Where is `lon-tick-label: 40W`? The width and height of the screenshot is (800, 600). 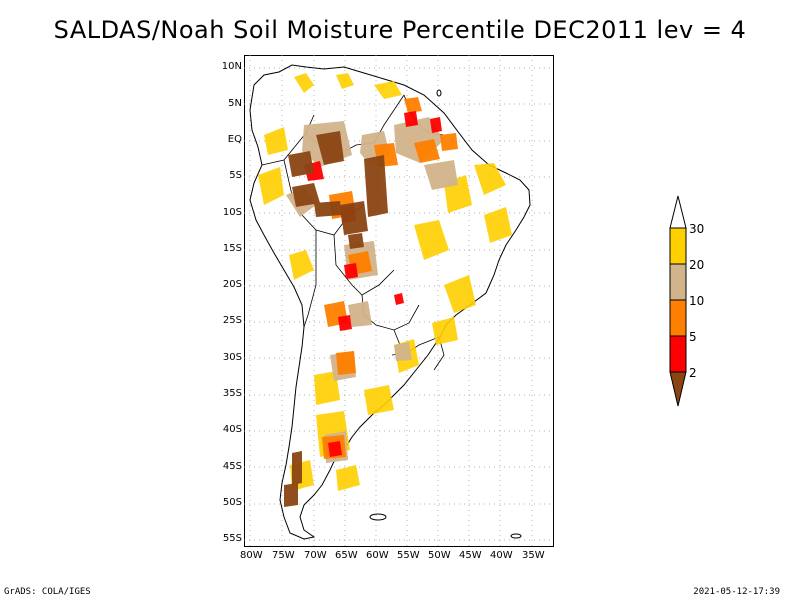
lon-tick-label: 40W is located at coordinates (501, 555).